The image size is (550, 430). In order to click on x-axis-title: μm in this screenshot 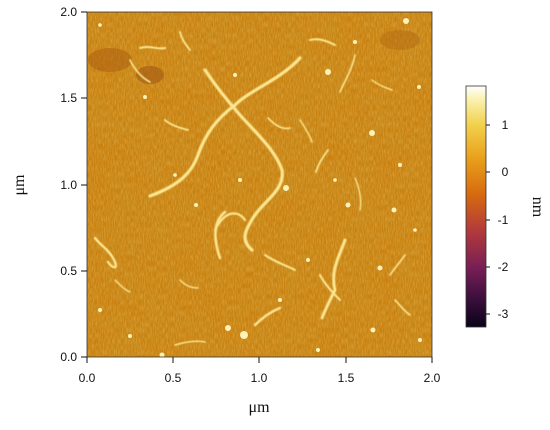, I will do `click(259, 407)`.